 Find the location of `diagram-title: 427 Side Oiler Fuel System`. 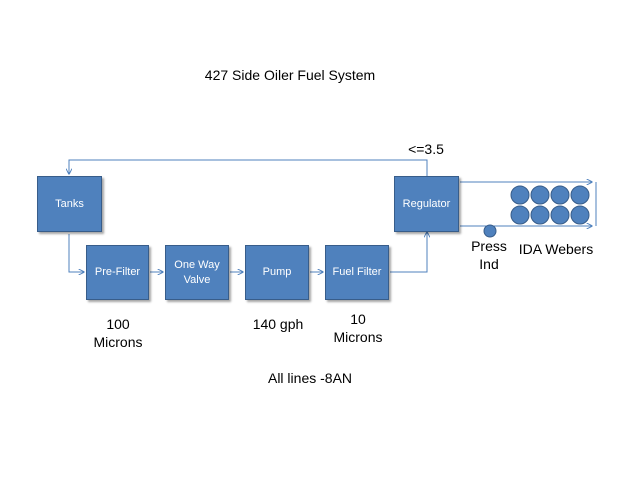

diagram-title: 427 Side Oiler Fuel System is located at coordinates (290, 75).